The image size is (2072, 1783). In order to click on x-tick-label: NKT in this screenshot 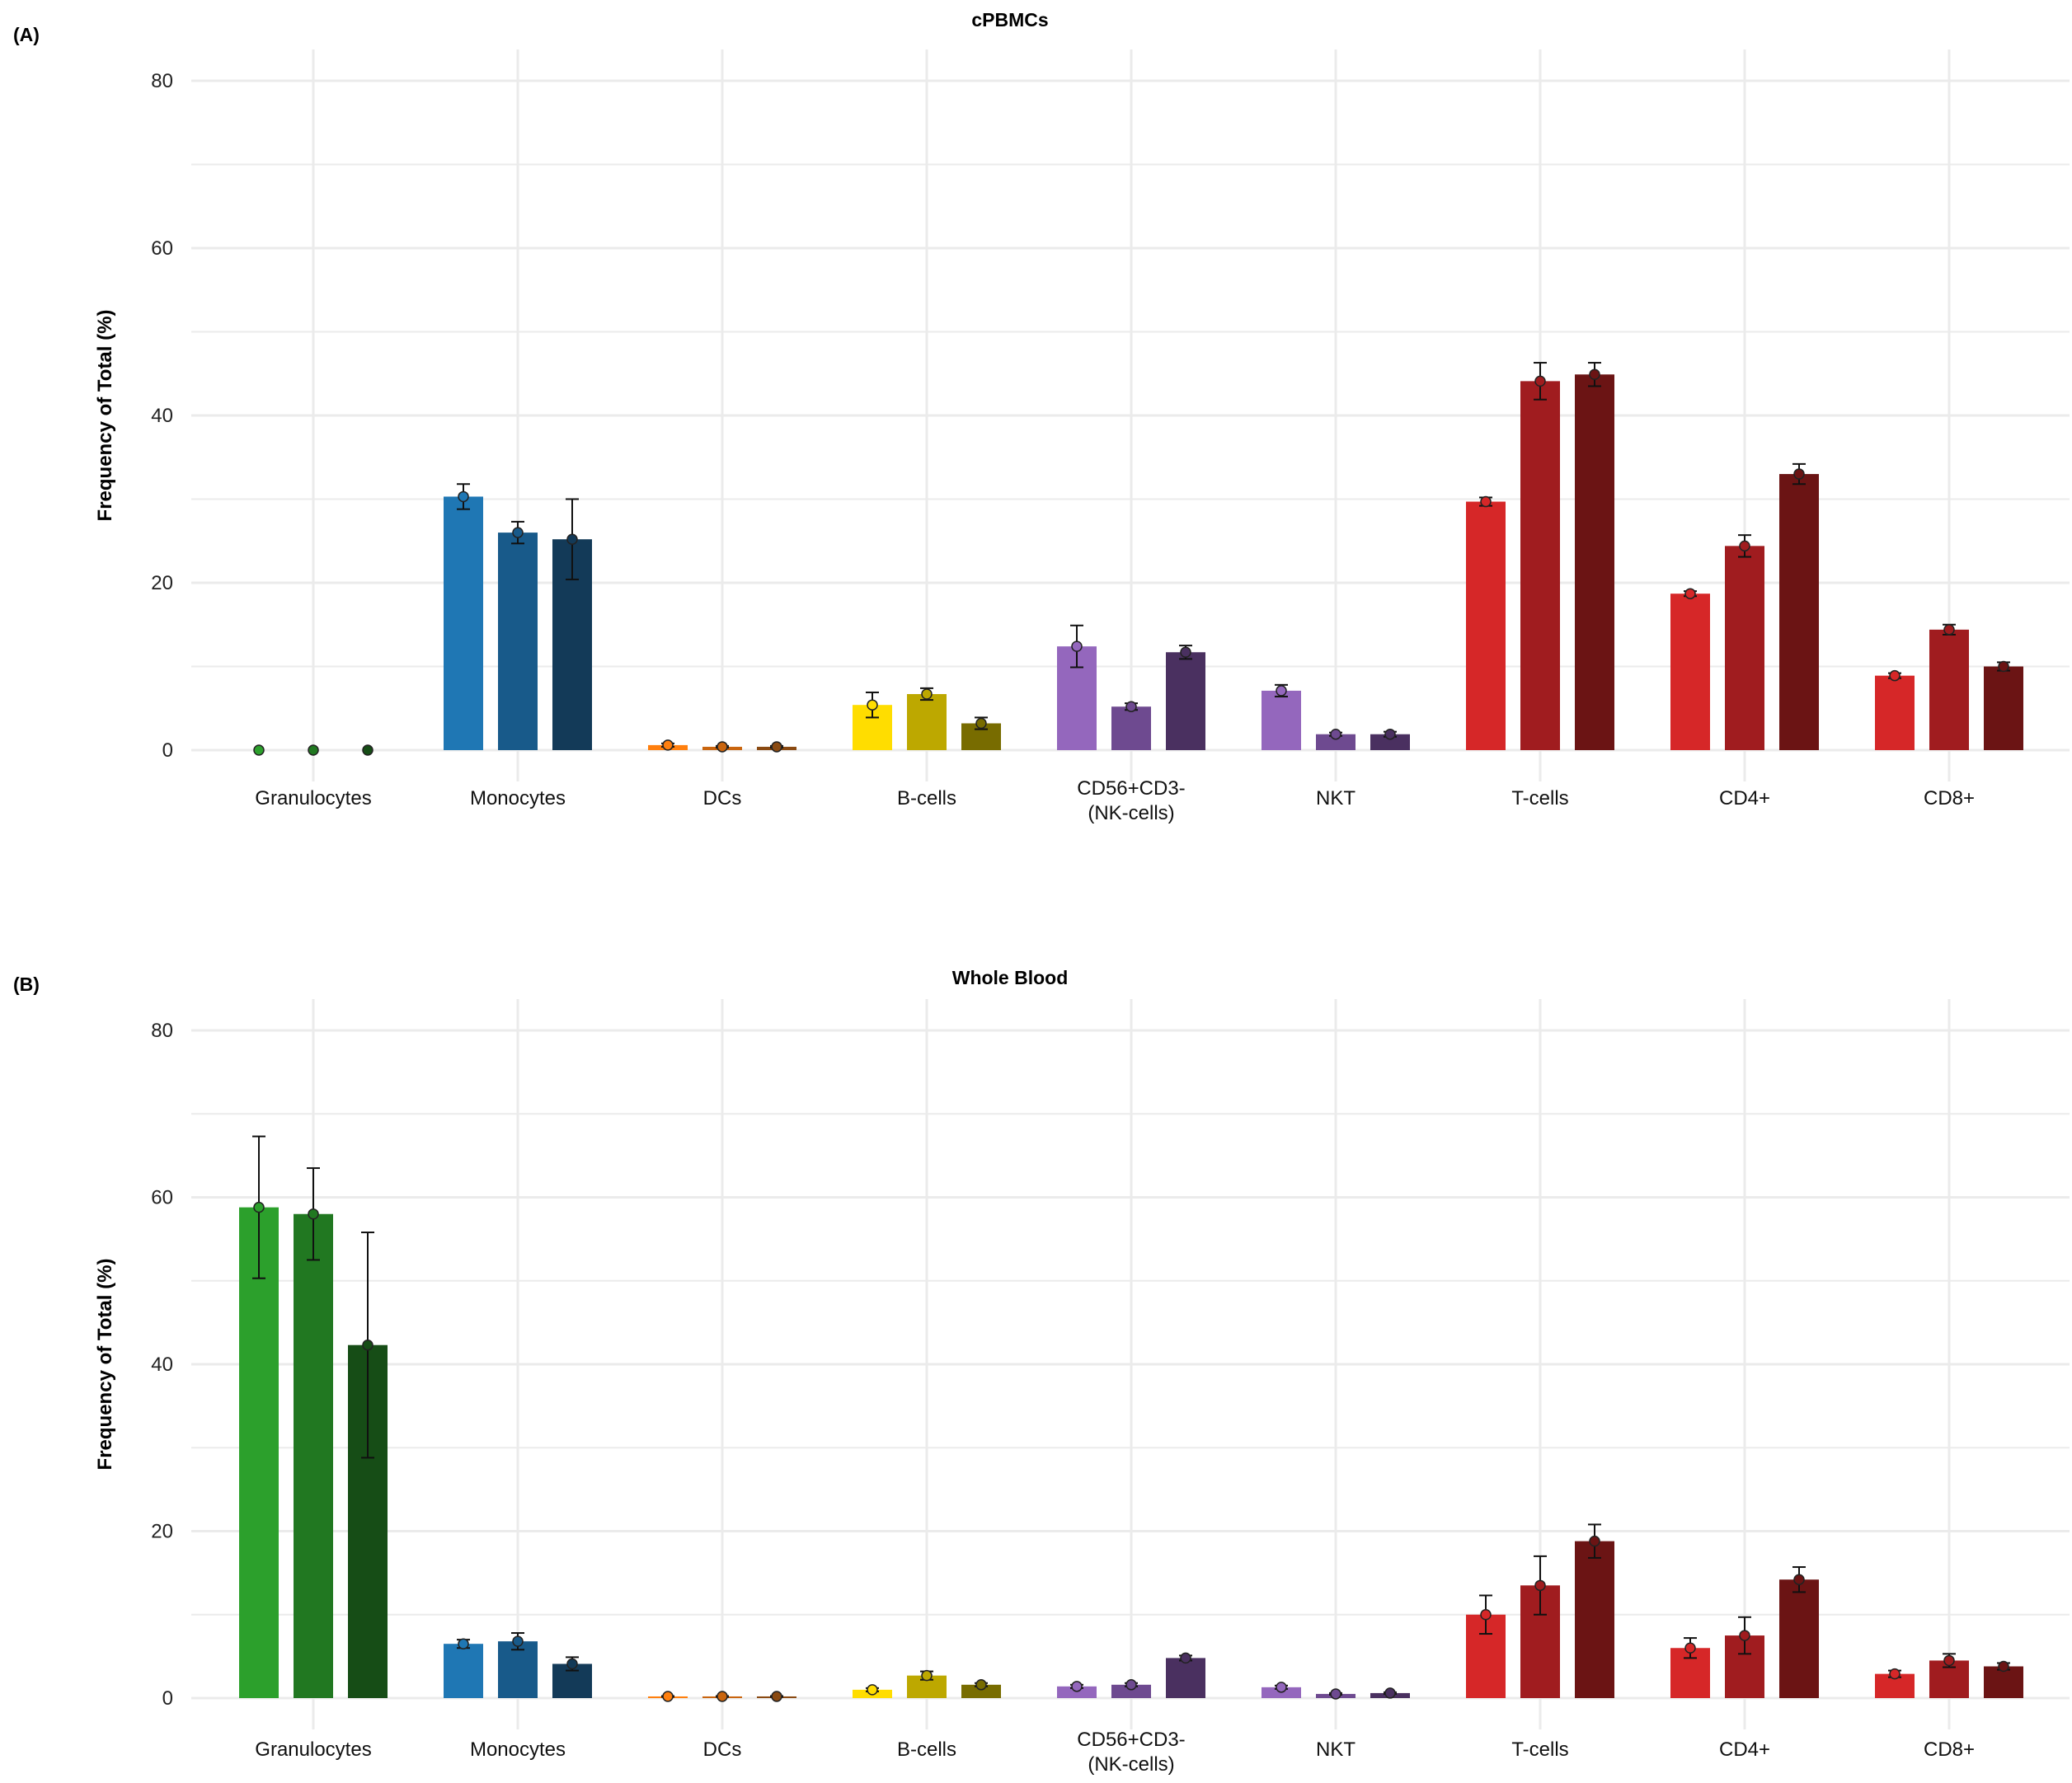, I will do `click(1335, 1749)`.